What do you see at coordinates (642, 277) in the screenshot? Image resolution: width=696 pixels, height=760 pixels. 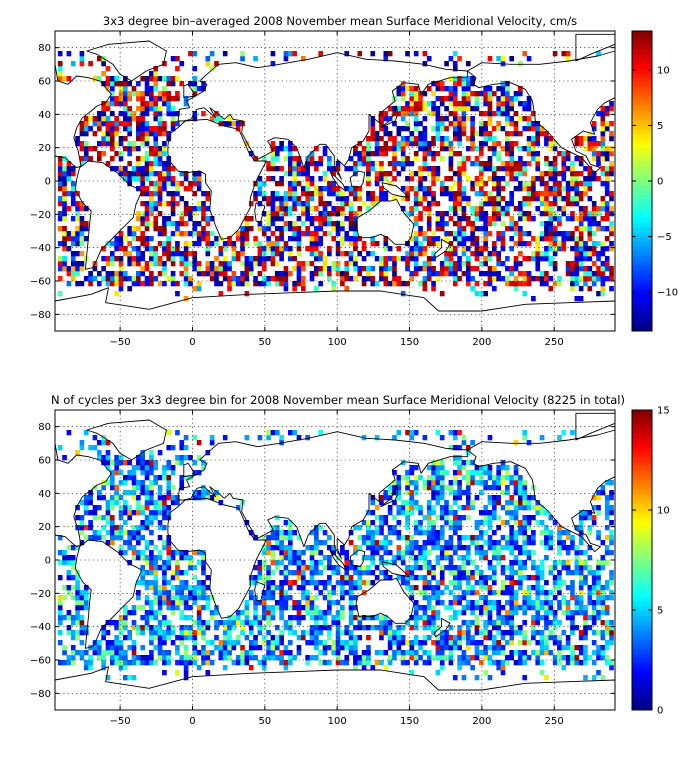 I see `colorbar-segment` at bounding box center [642, 277].